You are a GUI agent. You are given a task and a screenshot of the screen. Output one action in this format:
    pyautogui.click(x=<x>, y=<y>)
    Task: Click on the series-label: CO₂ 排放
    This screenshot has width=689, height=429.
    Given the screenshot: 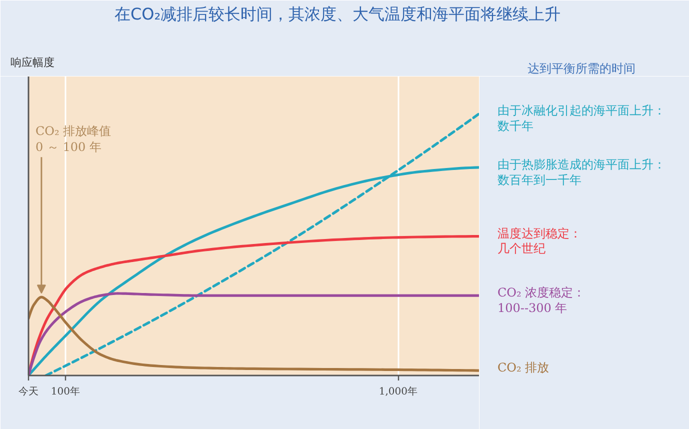 What is the action you would take?
    pyautogui.click(x=524, y=367)
    